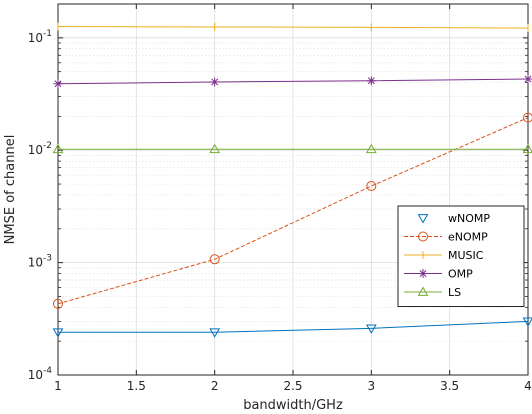 Image resolution: width=532 pixels, height=414 pixels. I want to click on series-music, so click(293, 27).